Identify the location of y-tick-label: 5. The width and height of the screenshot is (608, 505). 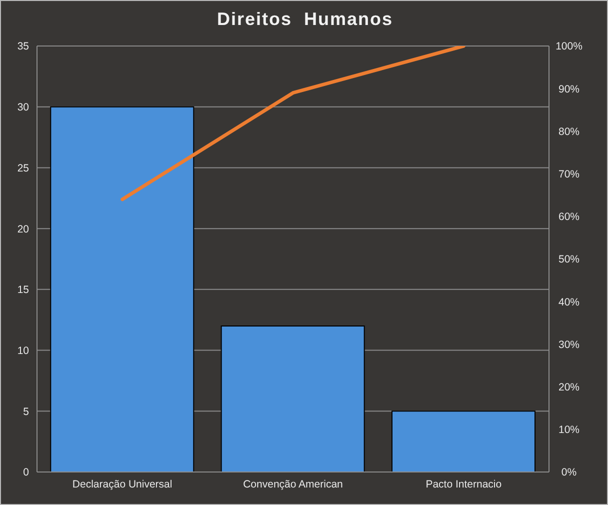
(26, 412).